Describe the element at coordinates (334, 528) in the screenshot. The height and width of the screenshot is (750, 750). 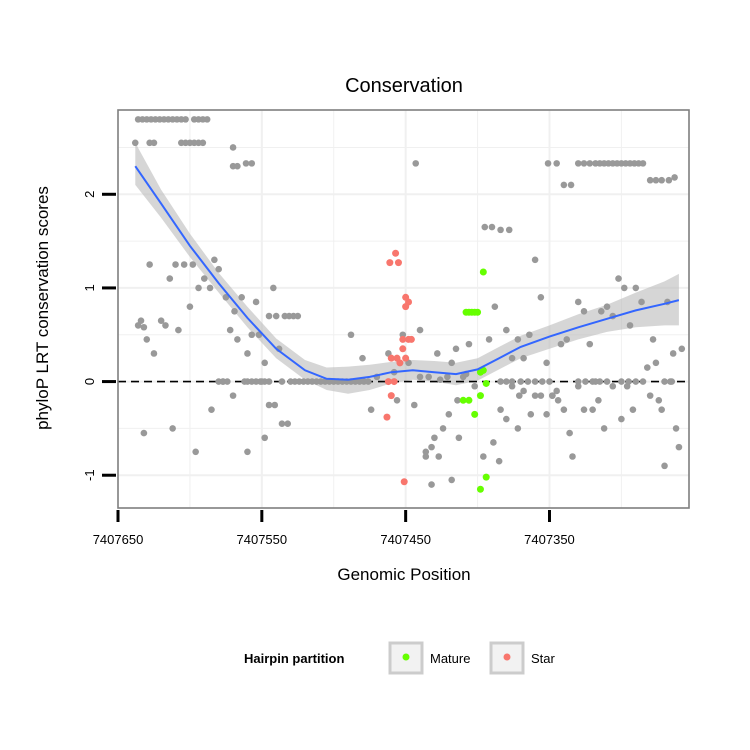
I see `x-axis: 7407650 7407550 7407450 7407350` at that location.